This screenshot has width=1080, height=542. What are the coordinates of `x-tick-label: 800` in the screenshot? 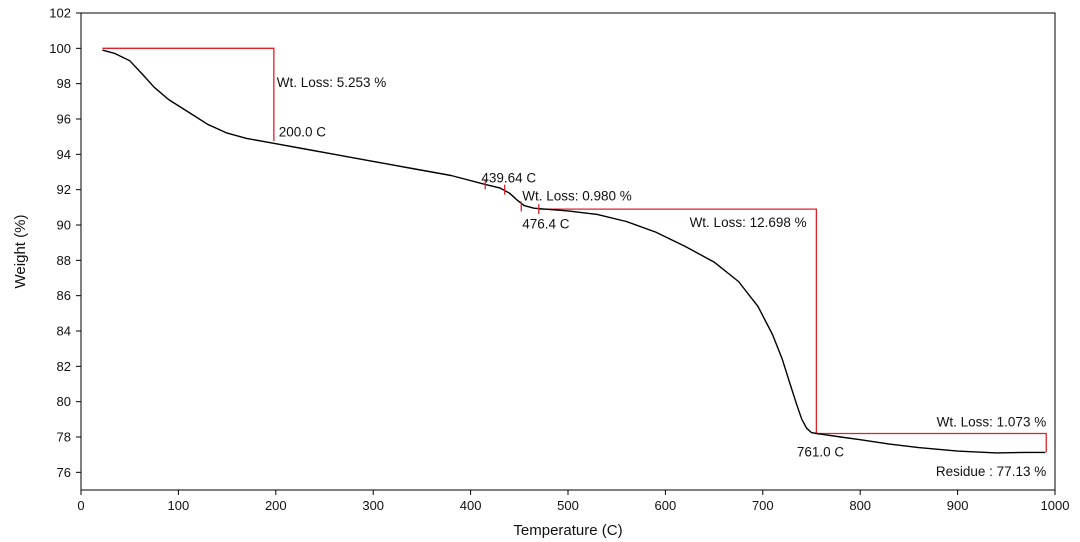 It's located at (860, 505).